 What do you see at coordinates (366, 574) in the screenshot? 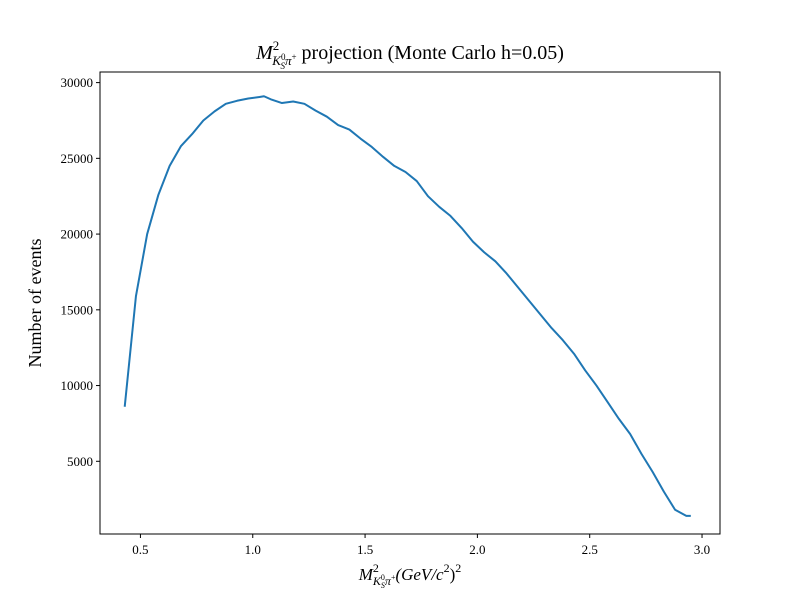
I see `xlabel-symbol: M` at bounding box center [366, 574].